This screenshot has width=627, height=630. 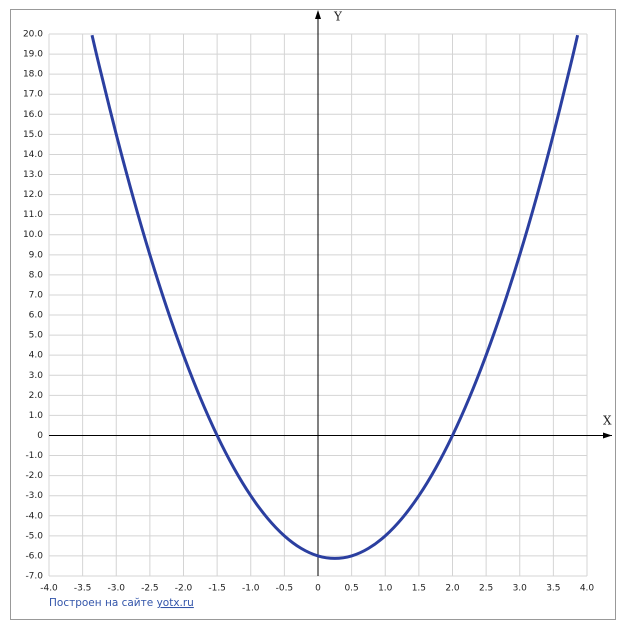 I want to click on footer: Построен на сайте yotx.ru, so click(x=121, y=603).